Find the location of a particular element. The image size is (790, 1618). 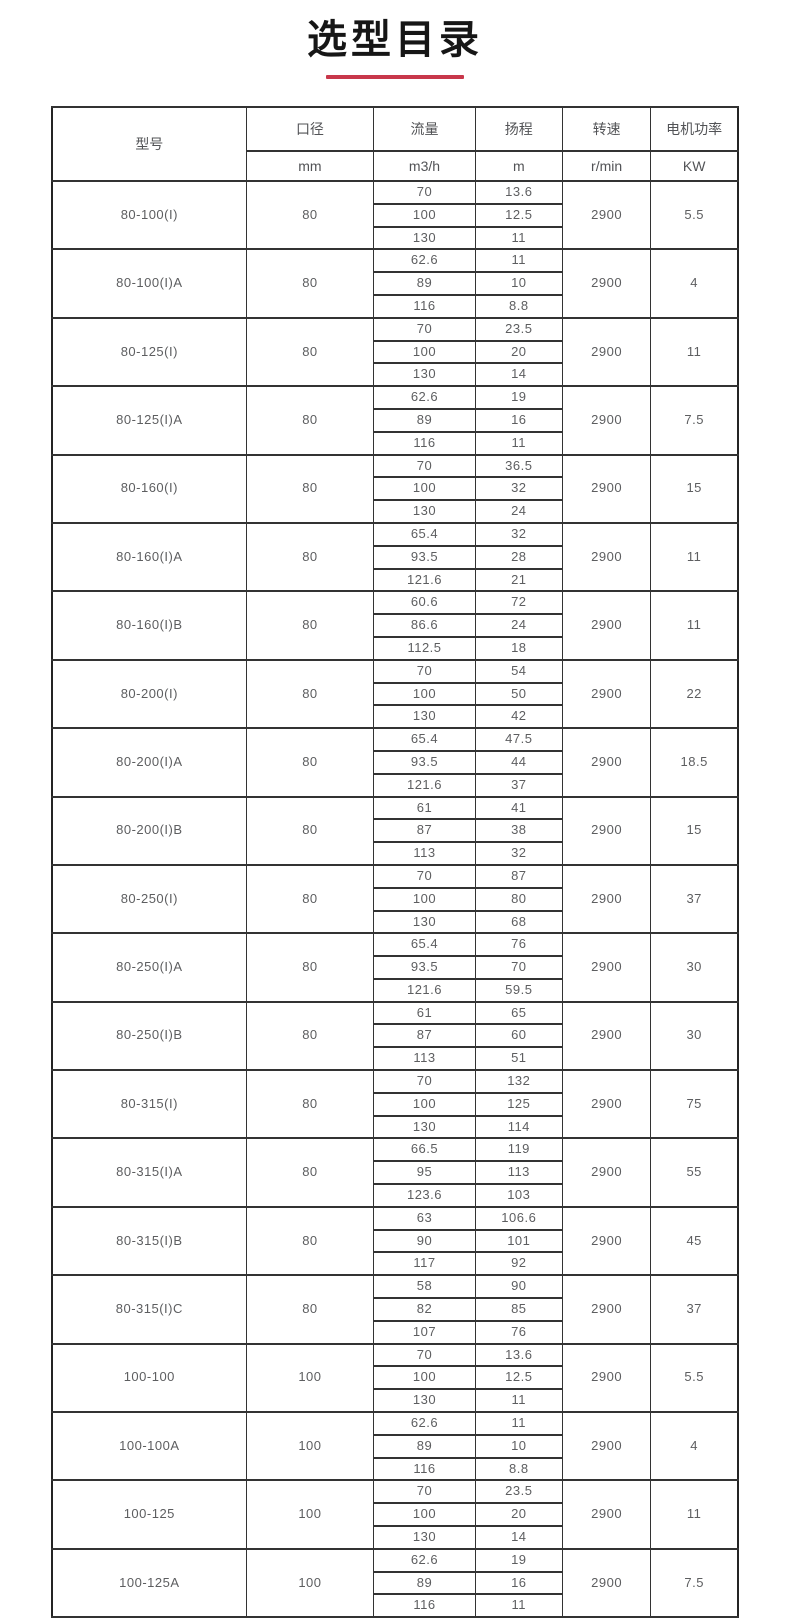

flow-cell: 113 is located at coordinates (424, 1059).